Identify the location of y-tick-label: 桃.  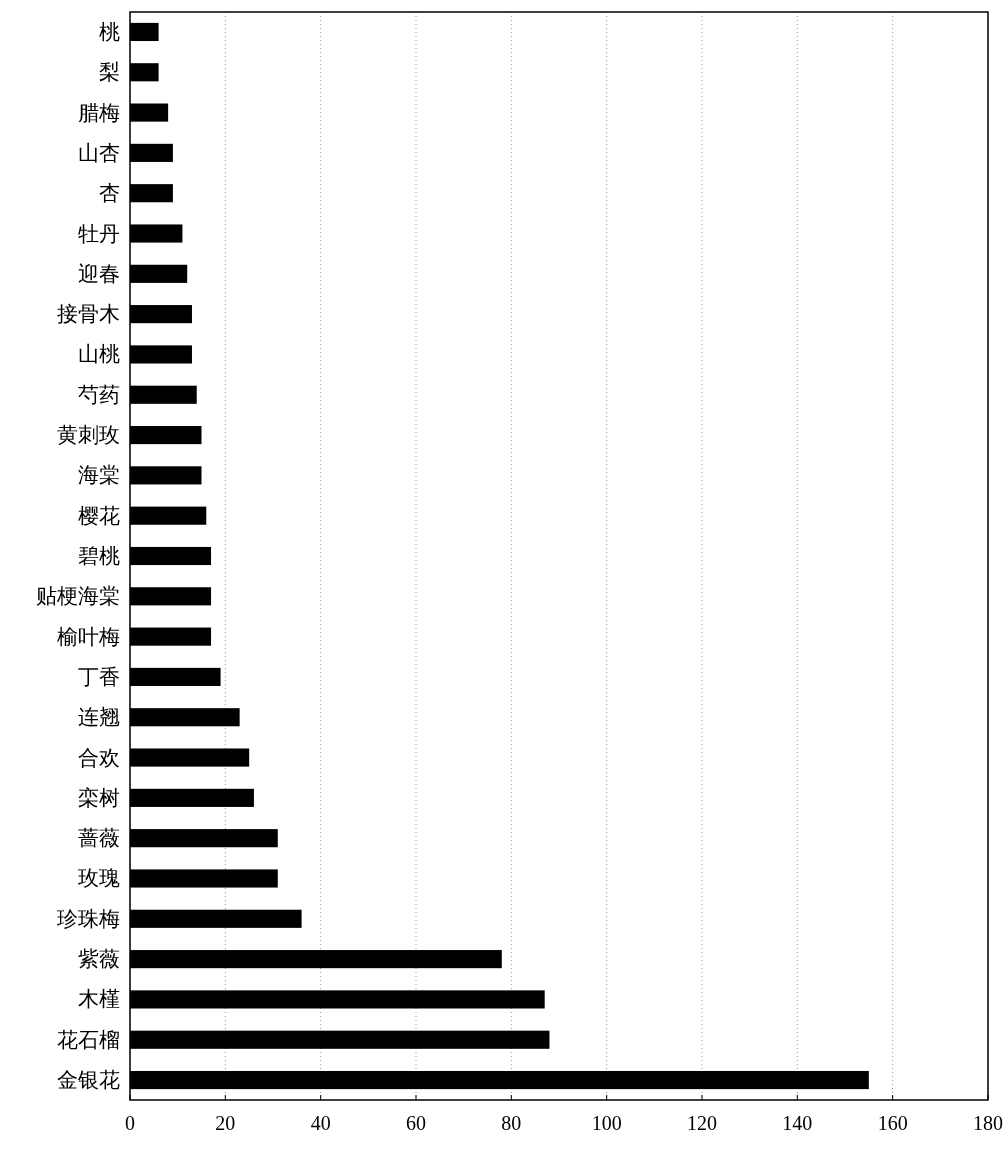
(109, 31).